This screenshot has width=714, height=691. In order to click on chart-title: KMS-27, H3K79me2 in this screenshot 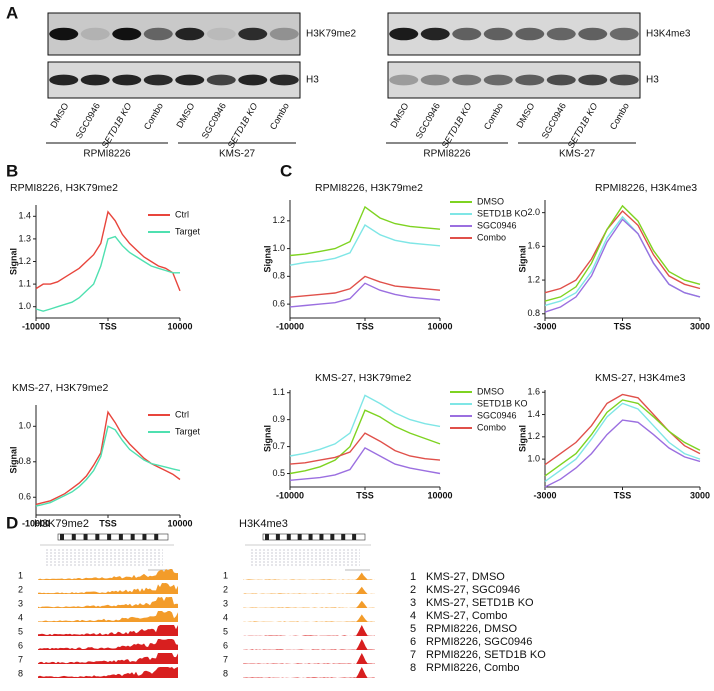, I will do `click(60, 388)`.